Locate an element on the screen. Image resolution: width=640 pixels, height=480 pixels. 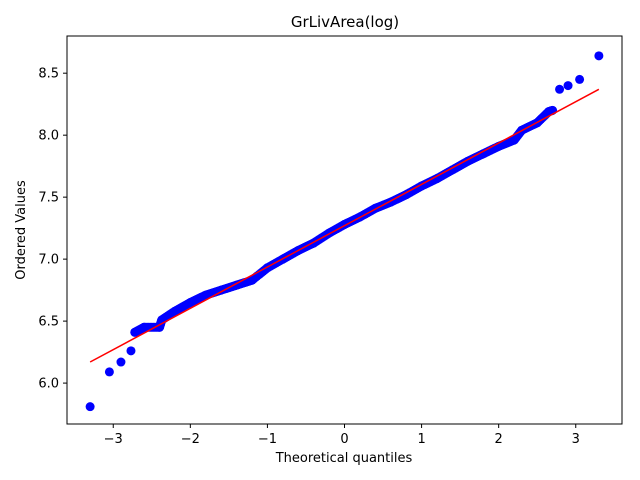
x-tick-label: 1 is located at coordinates (421, 439).